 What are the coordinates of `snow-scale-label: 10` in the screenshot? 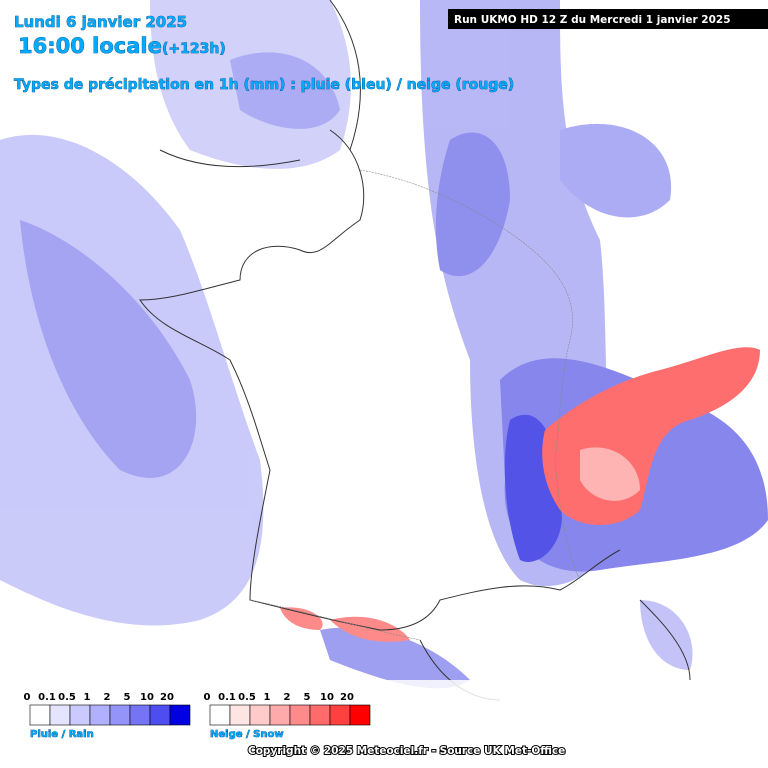 It's located at (327, 697).